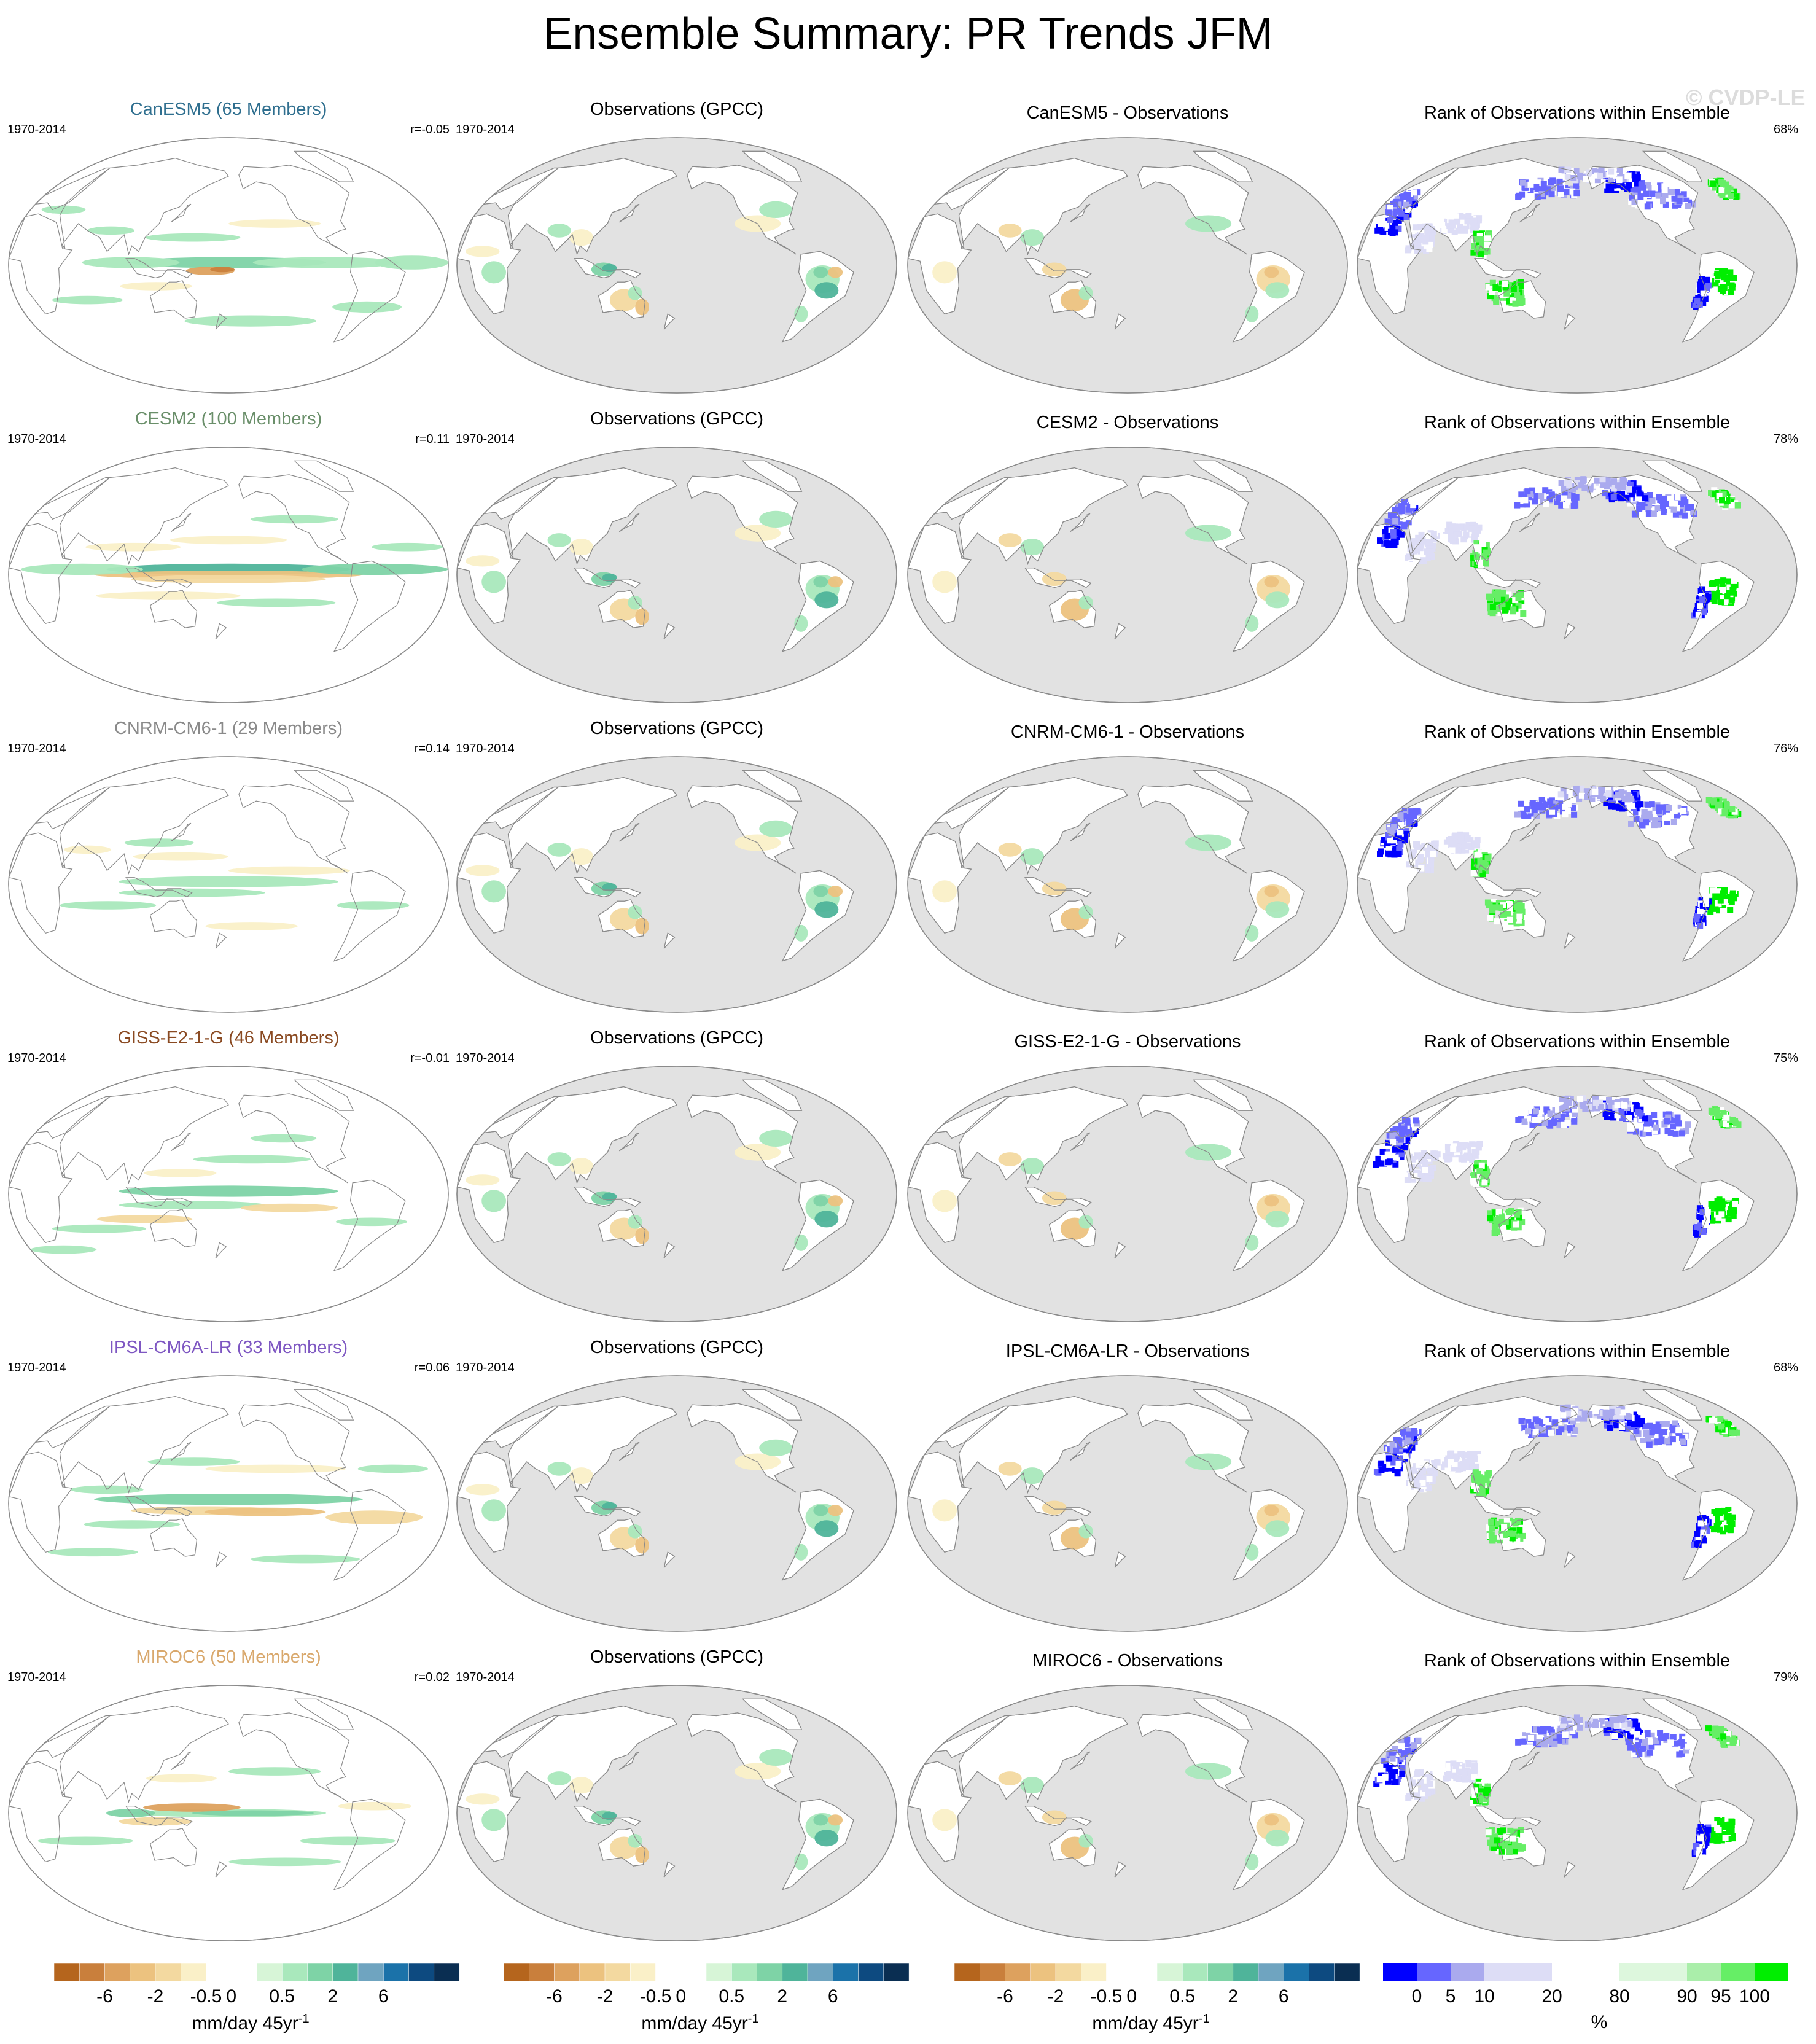 The height and width of the screenshot is (2044, 1816). I want to click on panel-title: CNRM-CM6-1 (29 Members), so click(228, 728).